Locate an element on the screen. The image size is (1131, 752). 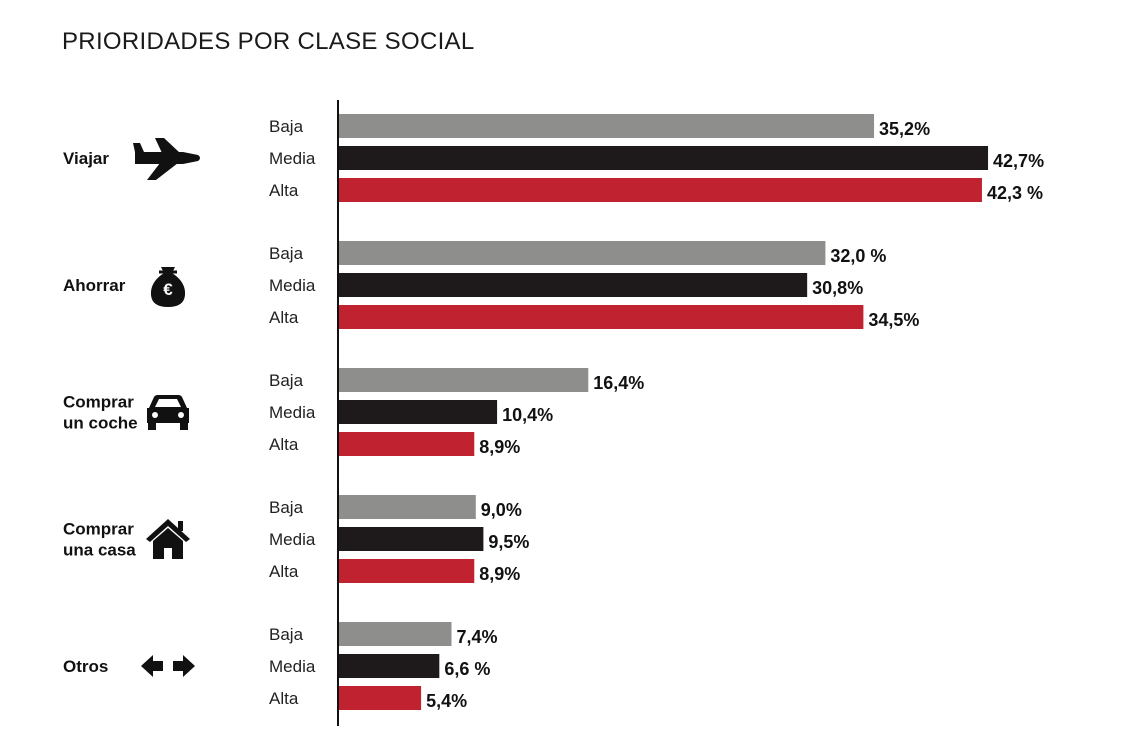
data-label: 32,0 % is located at coordinates (858, 256).